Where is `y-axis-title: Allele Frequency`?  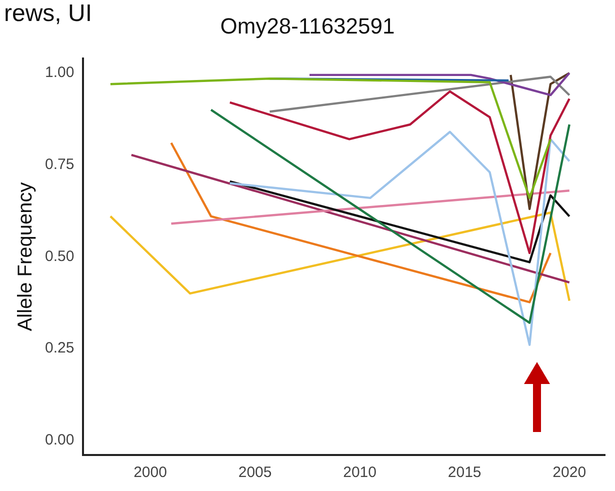 y-axis-title: Allele Frequency is located at coordinates (25, 257).